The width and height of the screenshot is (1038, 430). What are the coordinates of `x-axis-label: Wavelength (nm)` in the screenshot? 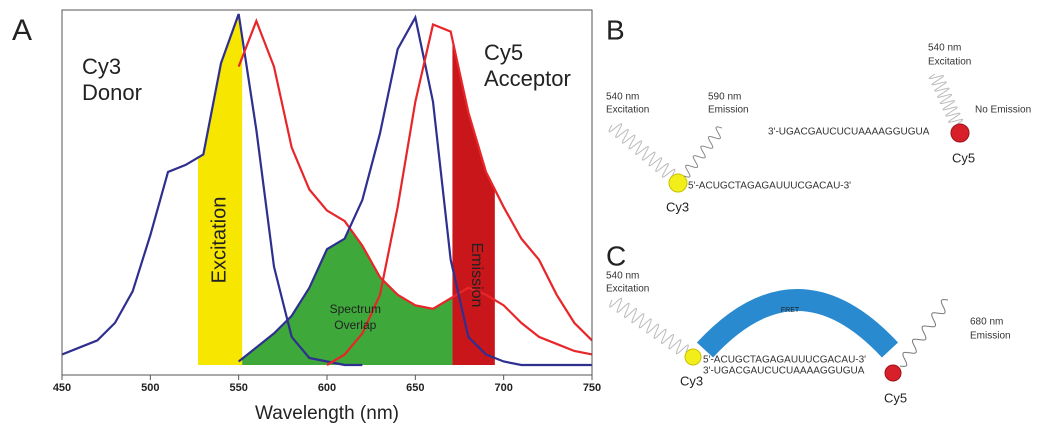 It's located at (327, 413).